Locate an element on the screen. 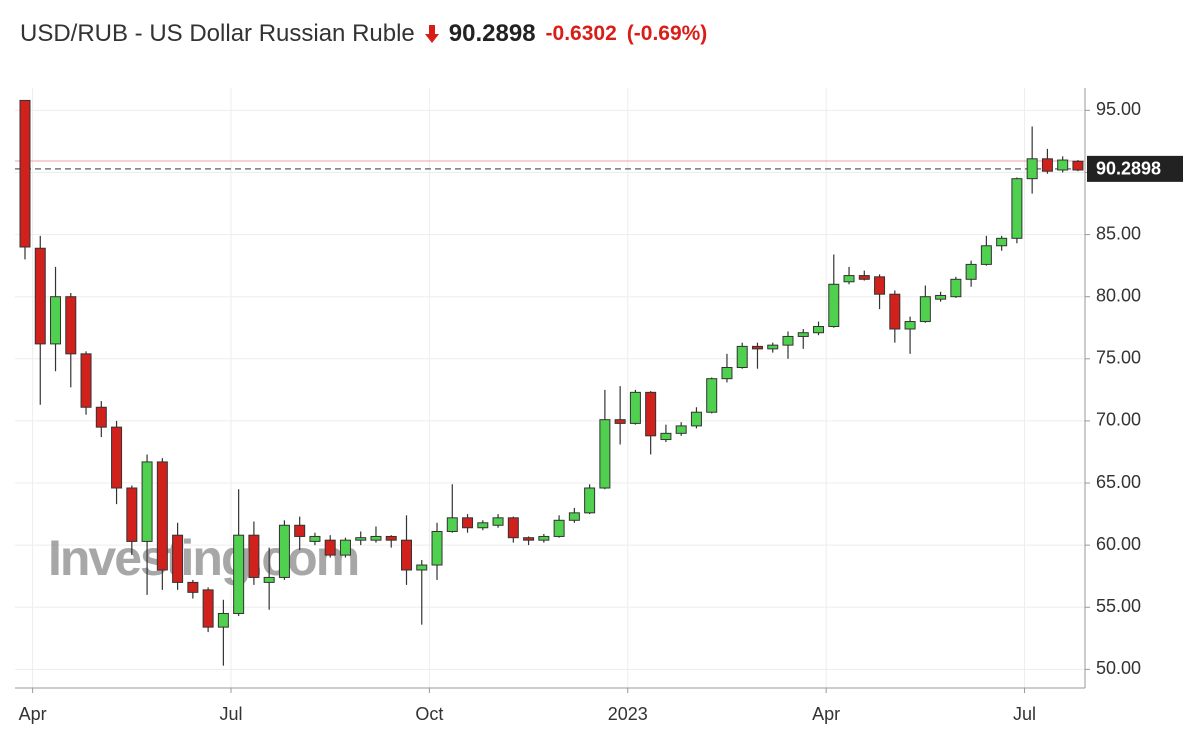 Image resolution: width=1200 pixels, height=750 pixels. title: USD/RUB - US Dollar Russian Ruble is located at coordinates (217, 33).